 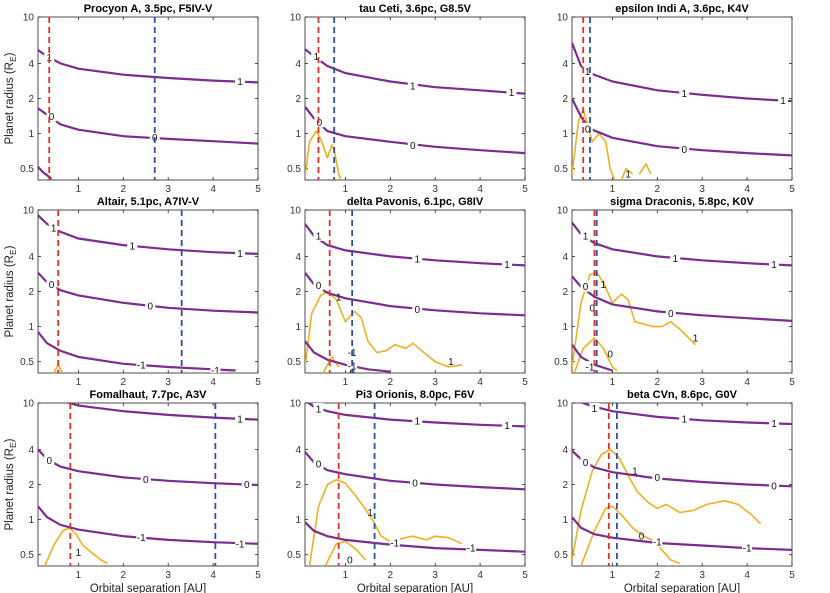 What do you see at coordinates (148, 291) in the screenshot?
I see `plot-content: 1 1 1 0 0 -1 -1` at bounding box center [148, 291].